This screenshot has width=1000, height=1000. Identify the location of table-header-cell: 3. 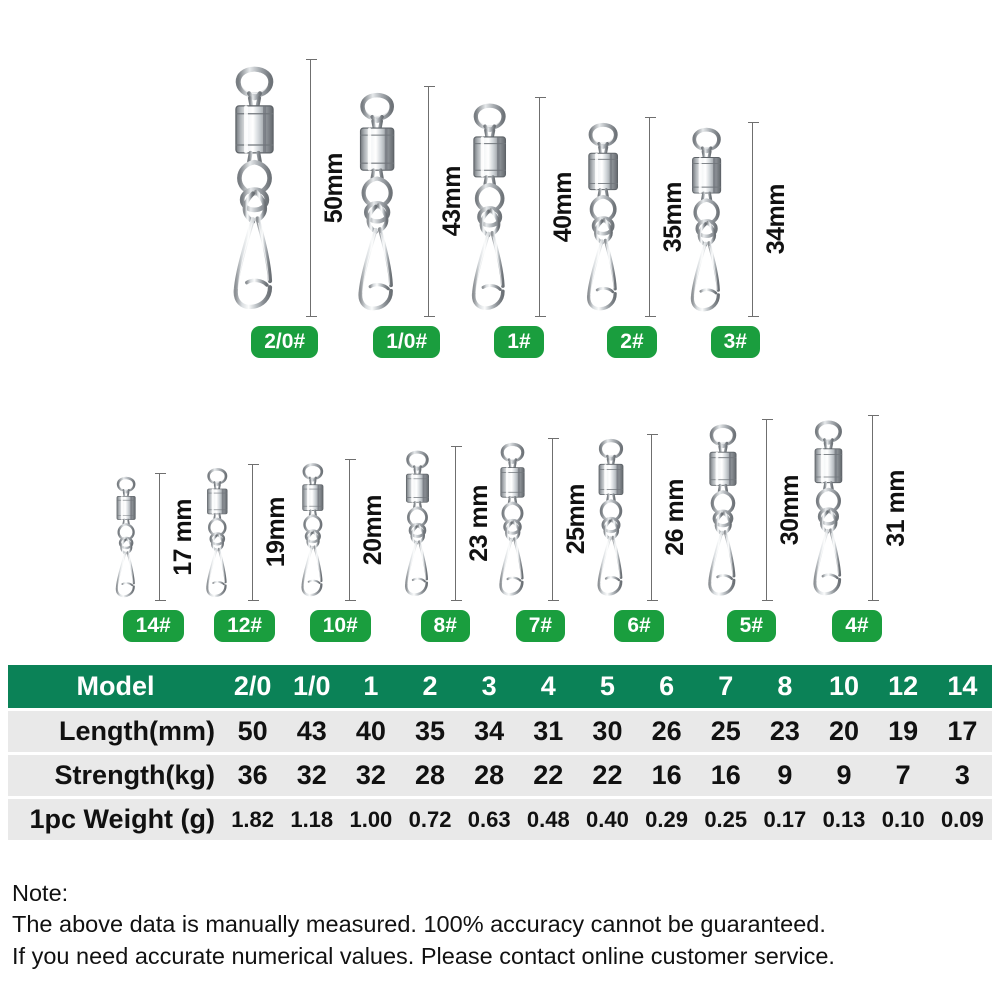
(489, 686).